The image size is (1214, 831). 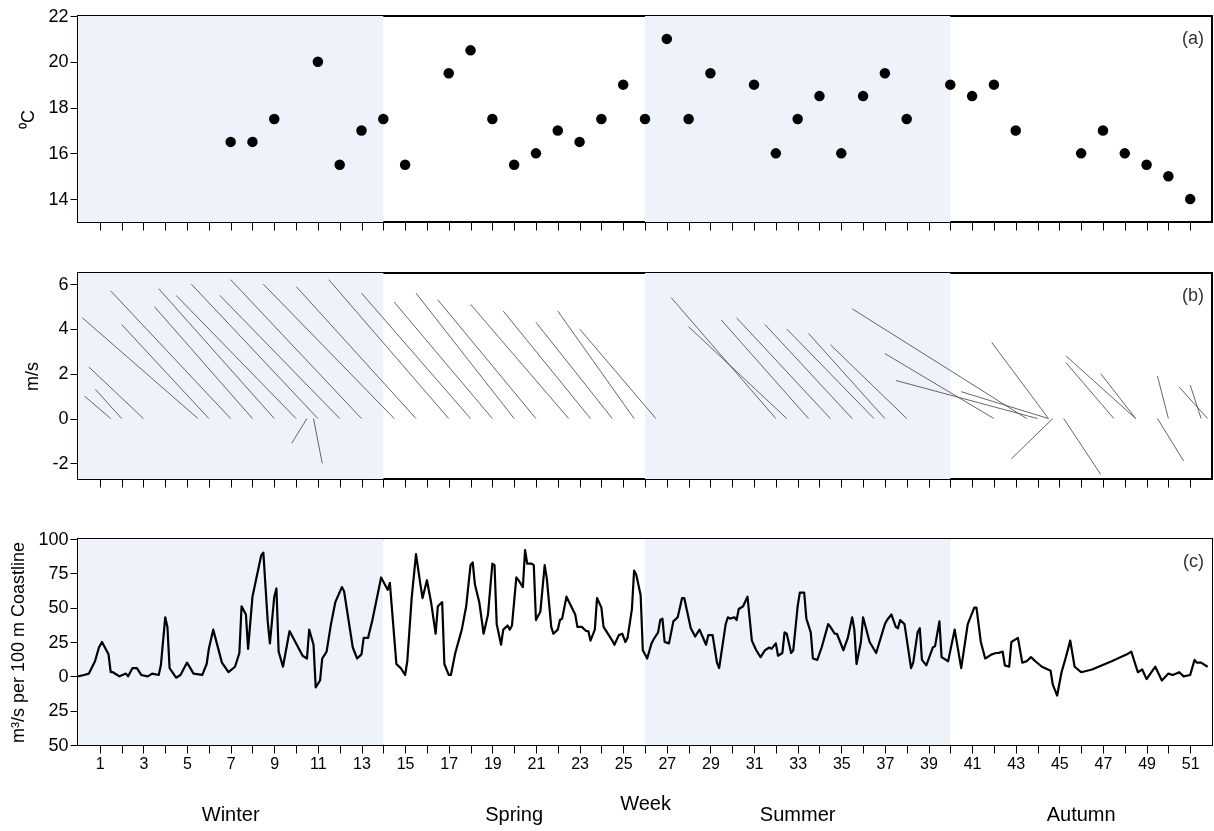 What do you see at coordinates (63, 373) in the screenshot?
I see `y-tick-label: 2` at bounding box center [63, 373].